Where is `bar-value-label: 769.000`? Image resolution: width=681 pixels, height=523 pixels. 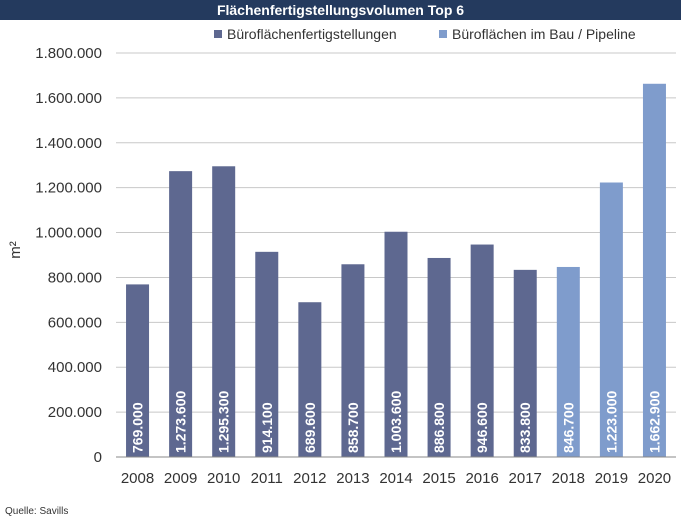 bar-value-label: 769.000 is located at coordinates (138, 427).